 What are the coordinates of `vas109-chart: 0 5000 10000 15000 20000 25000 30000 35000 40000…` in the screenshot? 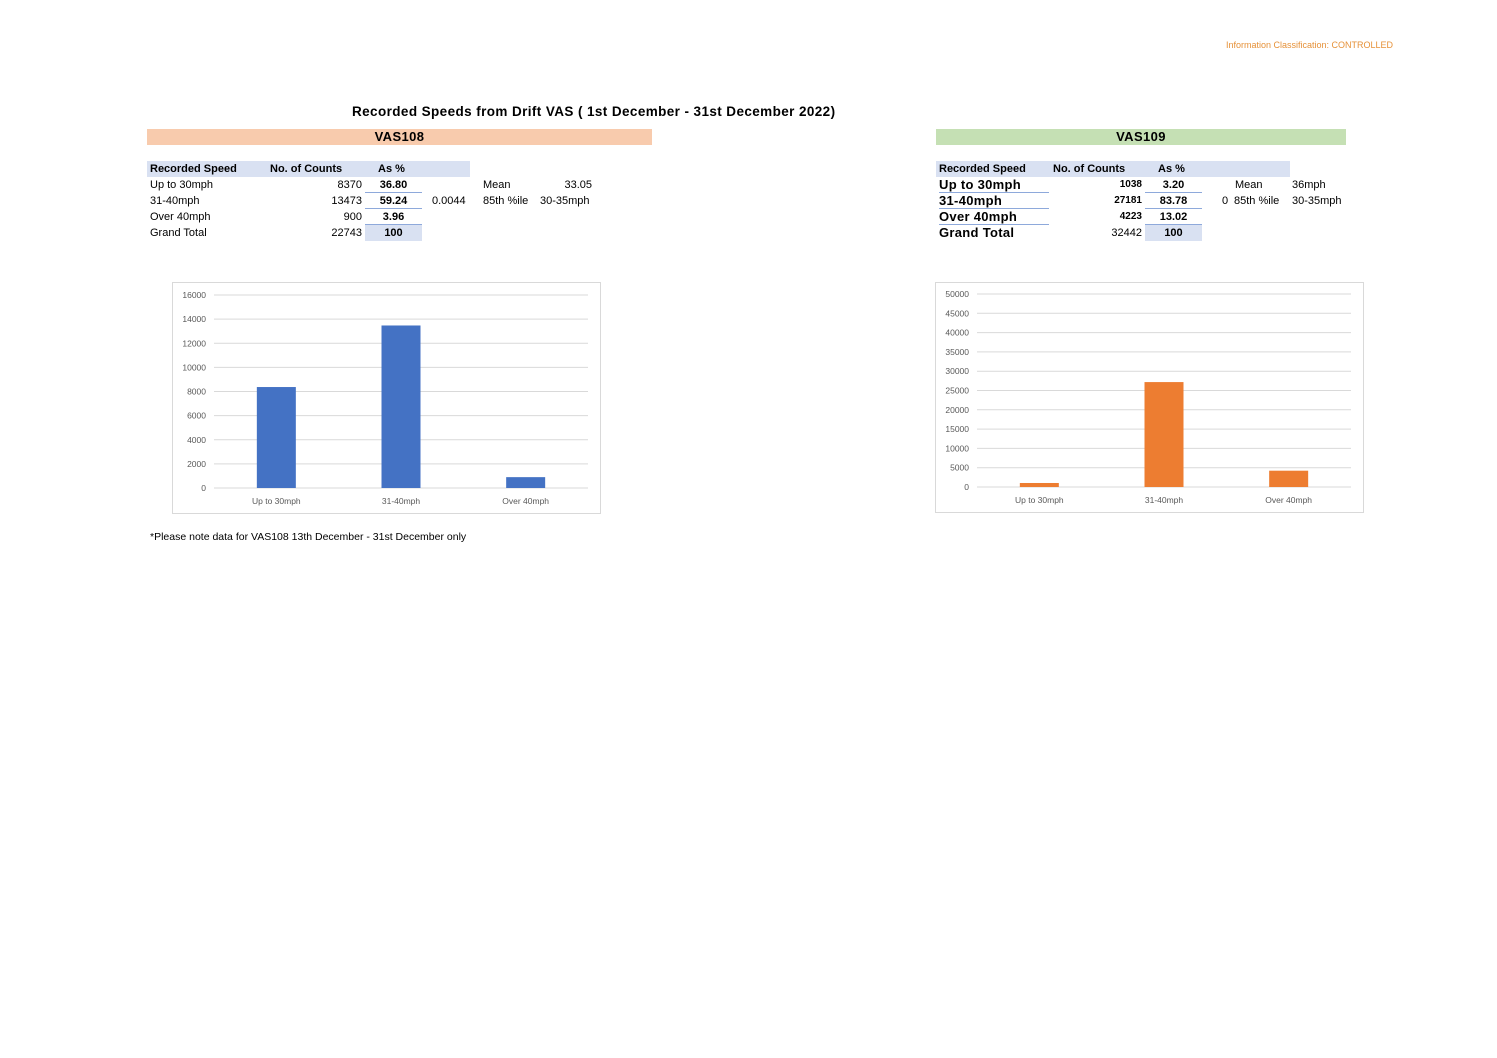 It's located at (1149, 397).